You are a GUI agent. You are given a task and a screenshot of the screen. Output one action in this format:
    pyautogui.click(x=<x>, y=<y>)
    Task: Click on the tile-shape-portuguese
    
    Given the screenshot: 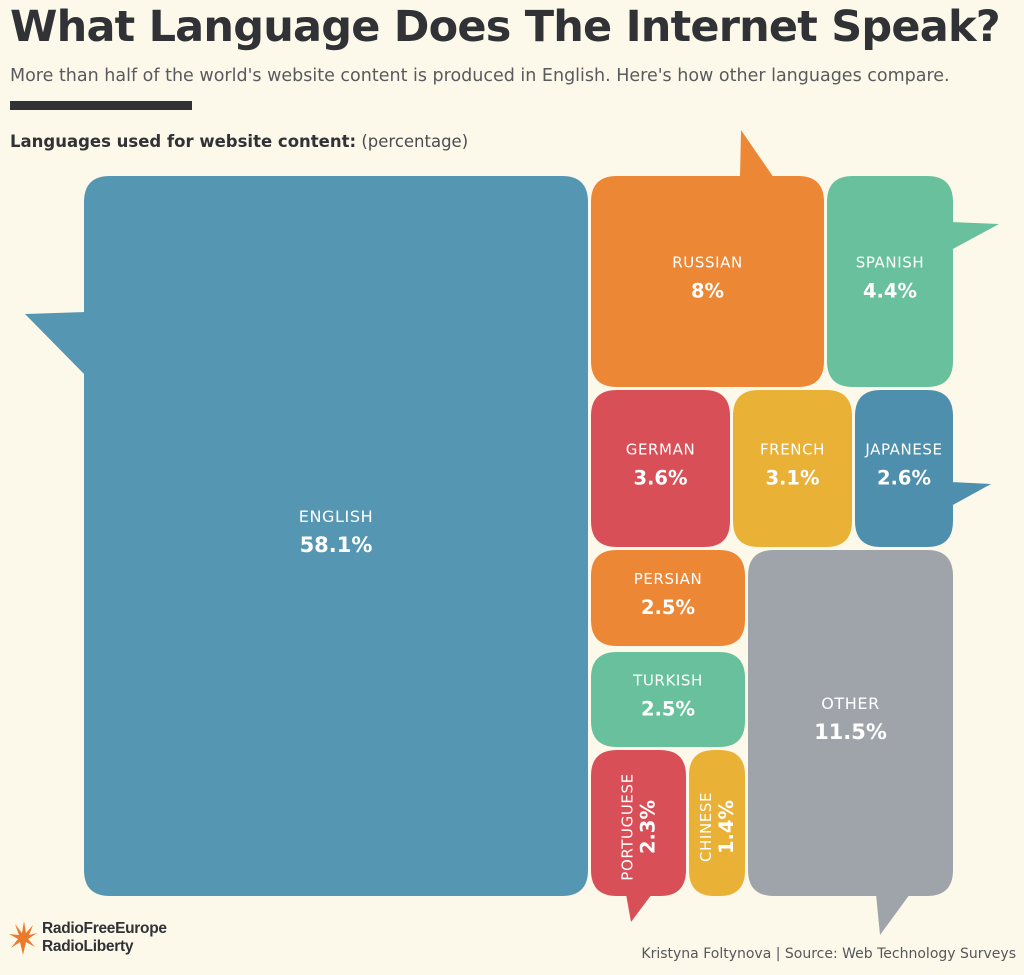 What is the action you would take?
    pyautogui.click(x=638, y=823)
    